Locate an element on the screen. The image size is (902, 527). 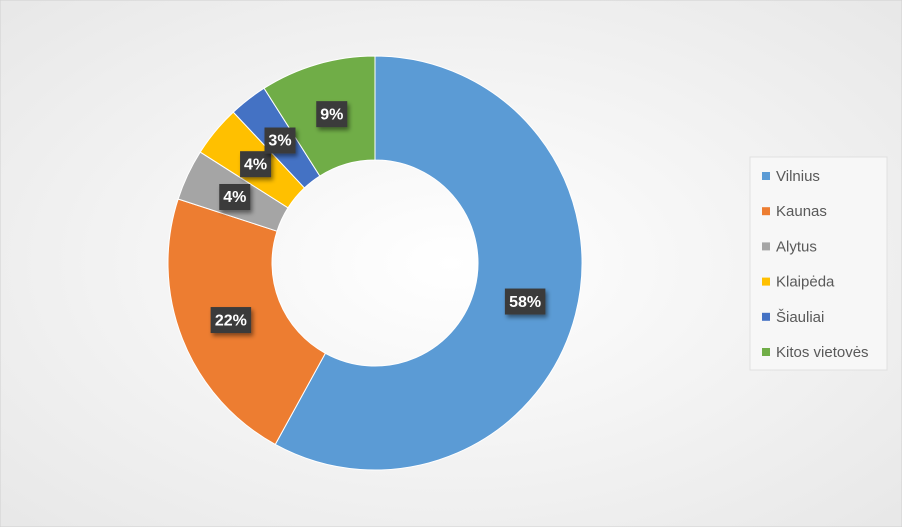
data-label: 22% is located at coordinates (231, 320).